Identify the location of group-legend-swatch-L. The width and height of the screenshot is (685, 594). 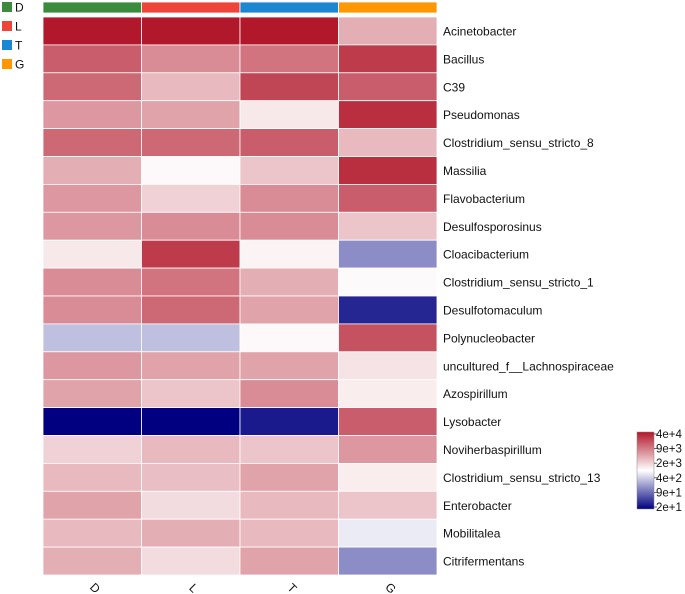
(7, 26).